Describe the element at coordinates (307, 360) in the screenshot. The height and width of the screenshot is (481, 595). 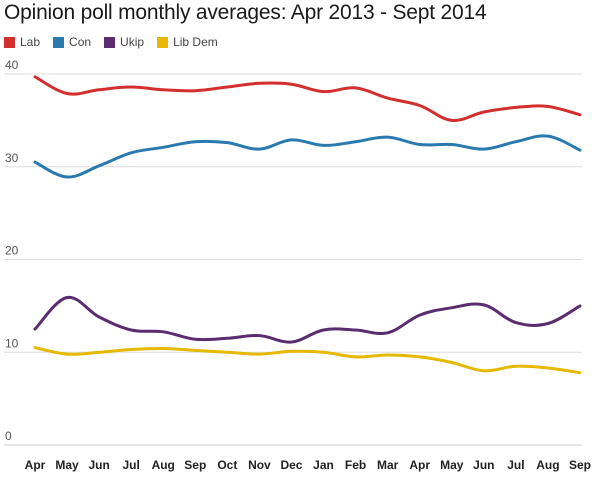
I see `series-line-lib-dem` at that location.